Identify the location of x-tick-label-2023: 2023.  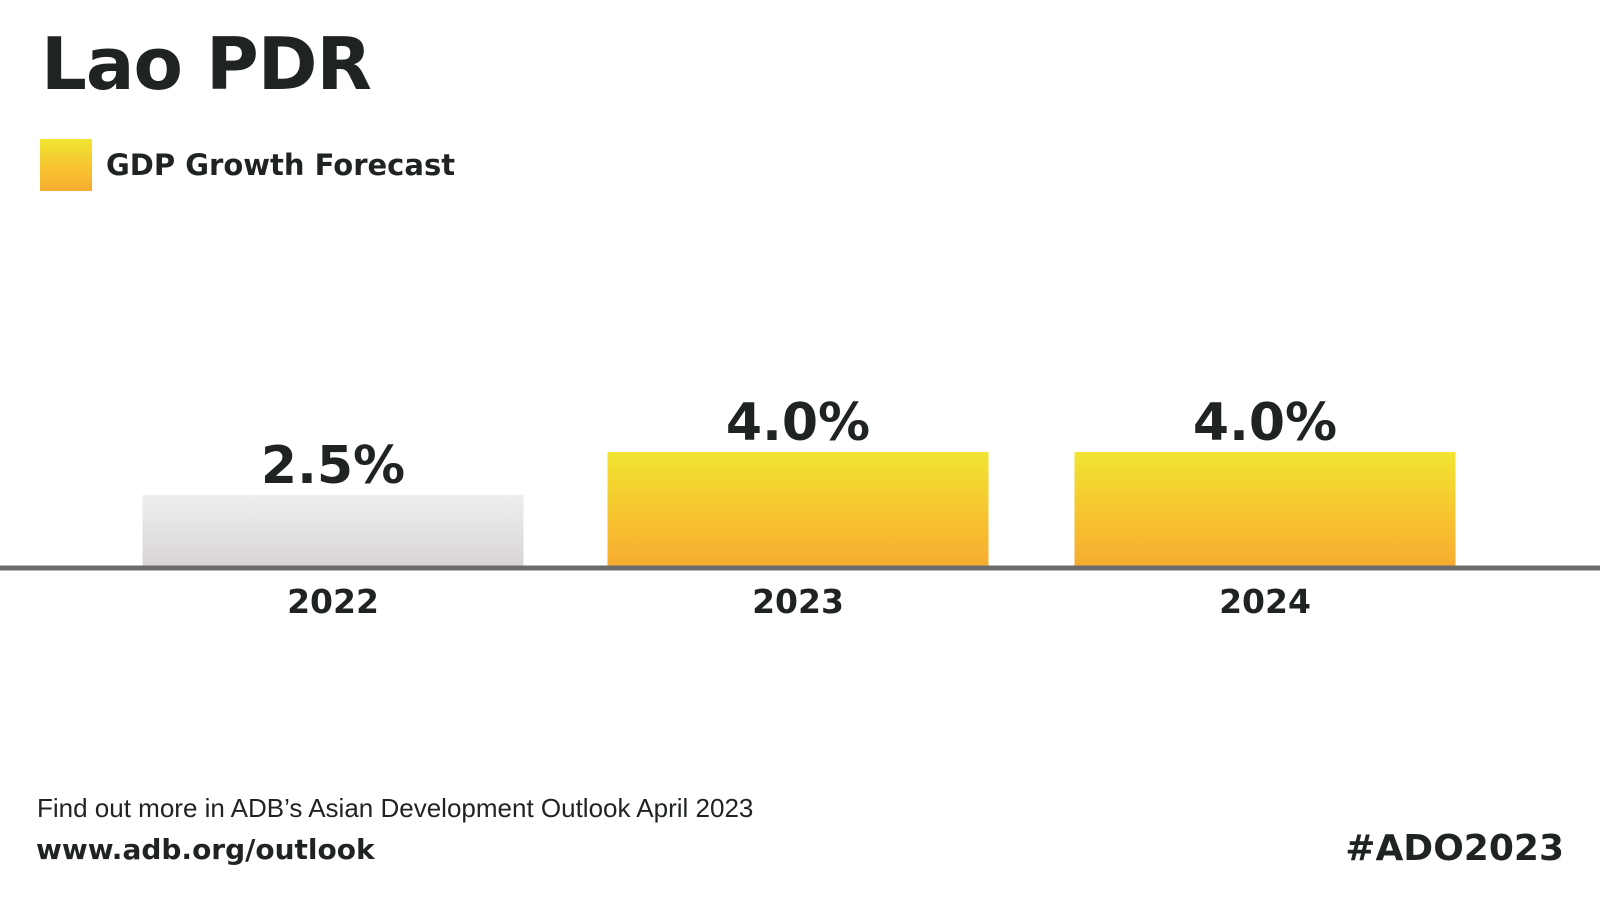
(798, 601).